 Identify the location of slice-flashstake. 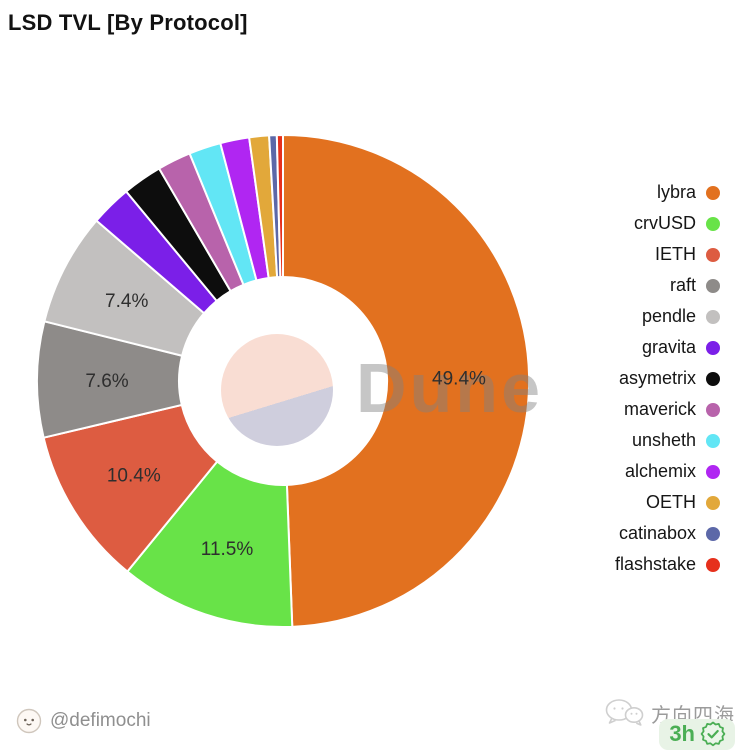
(279, 206).